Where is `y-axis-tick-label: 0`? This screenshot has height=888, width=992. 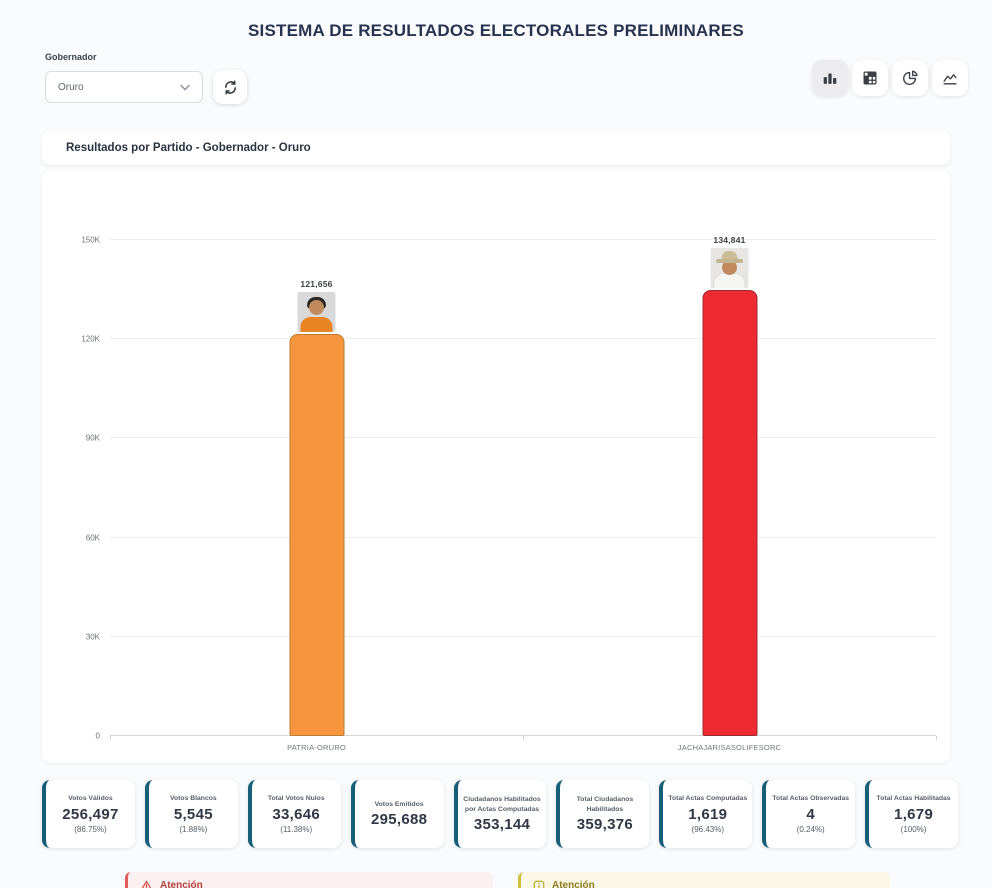
y-axis-tick-label: 0 is located at coordinates (97, 736).